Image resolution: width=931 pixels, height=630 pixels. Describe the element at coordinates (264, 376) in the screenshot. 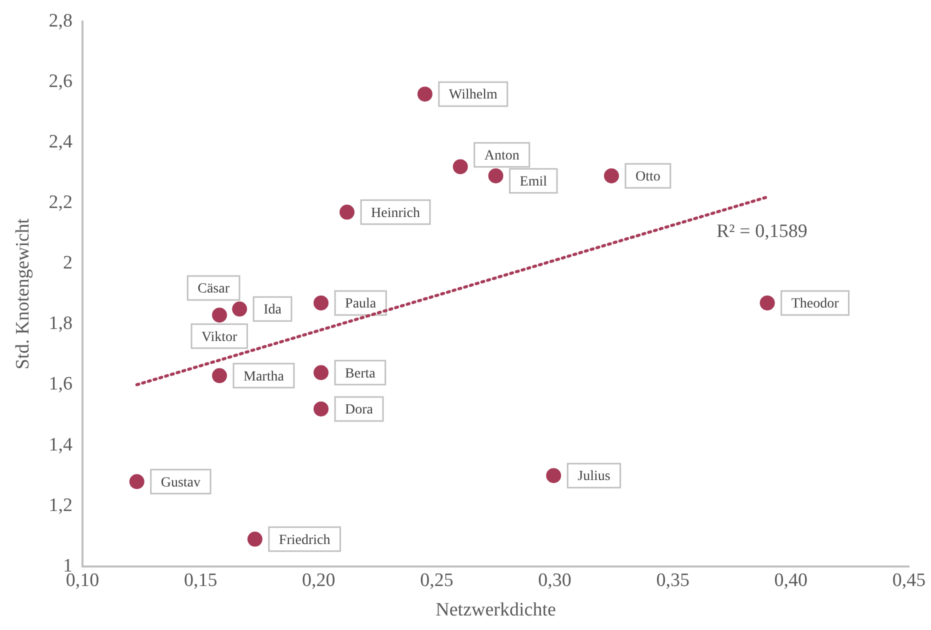

I see `annotation: Martha` at that location.